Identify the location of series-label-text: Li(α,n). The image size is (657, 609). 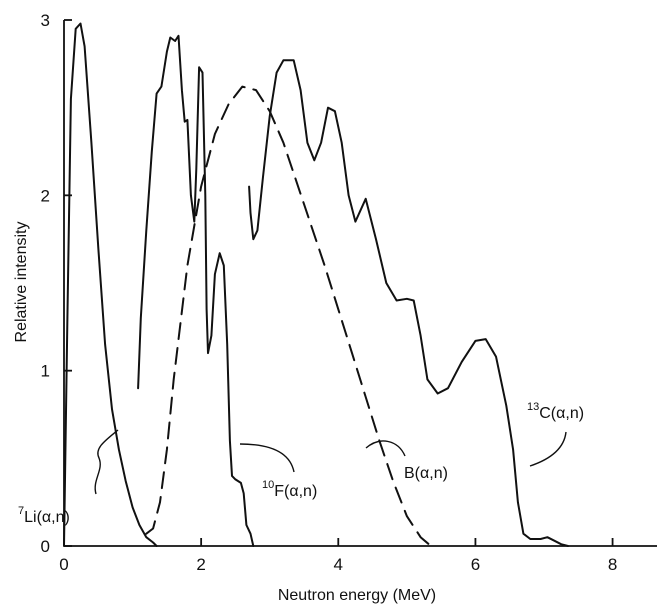
(47, 517).